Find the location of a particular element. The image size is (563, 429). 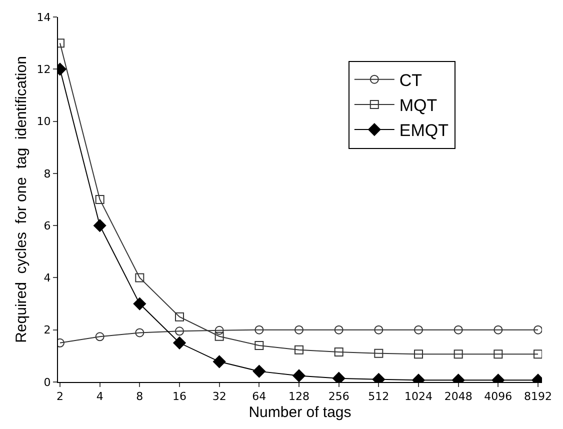

y-tick-label: 2 is located at coordinates (47, 330).